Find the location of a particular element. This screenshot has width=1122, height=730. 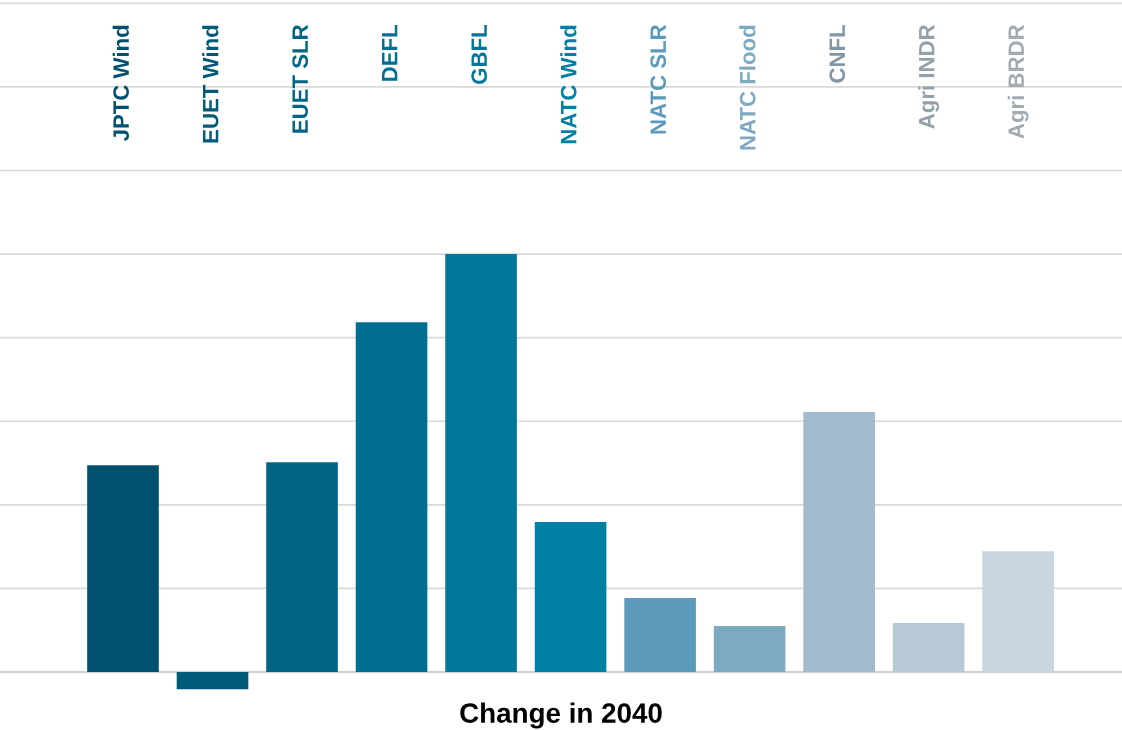

x-tick-label: EUET SLR is located at coordinates (300, 78).